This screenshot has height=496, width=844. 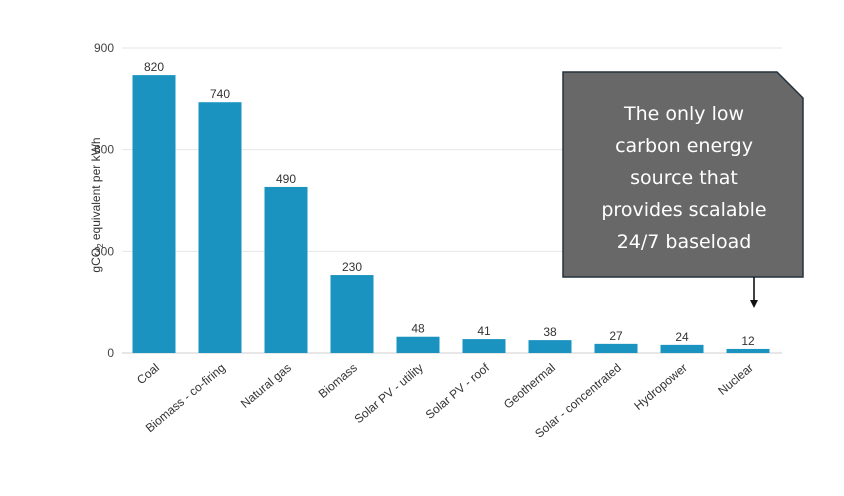 What do you see at coordinates (110, 353) in the screenshot?
I see `y-tick-label: 0` at bounding box center [110, 353].